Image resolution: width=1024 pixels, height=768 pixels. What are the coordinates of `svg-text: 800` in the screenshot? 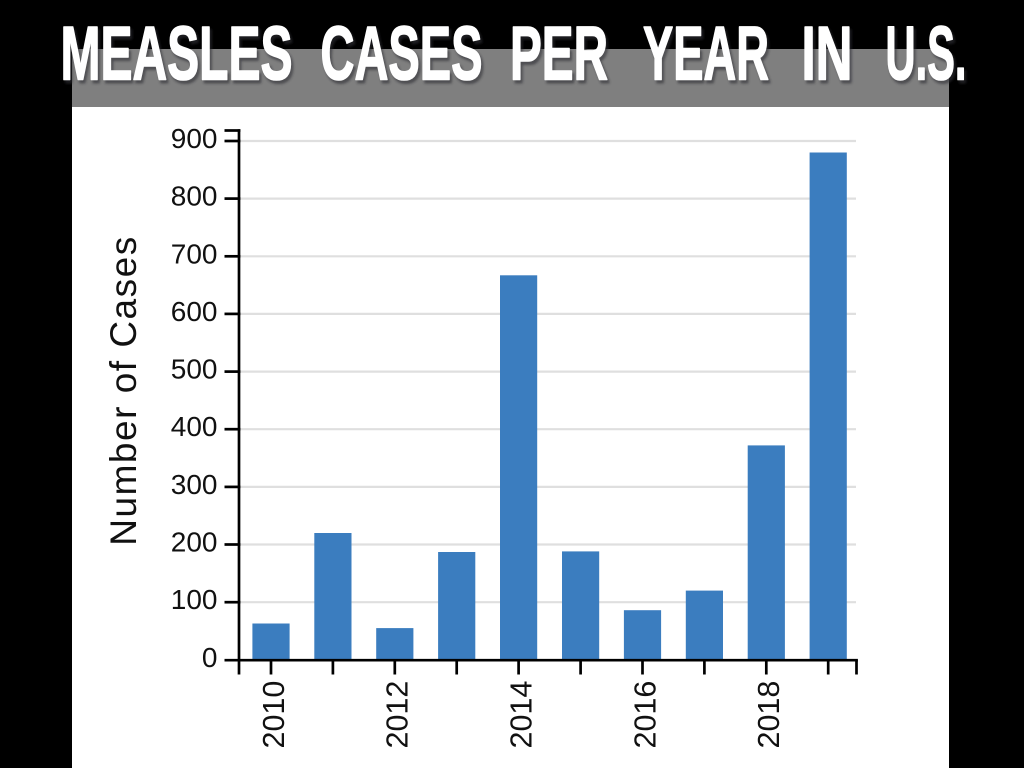 It's located at (194, 196).